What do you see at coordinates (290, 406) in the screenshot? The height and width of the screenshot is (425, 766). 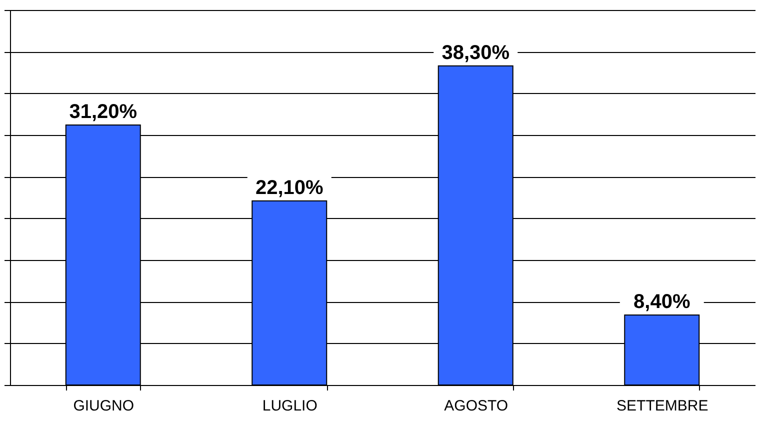 I see `x-tick-label: LUGLIO` at bounding box center [290, 406].